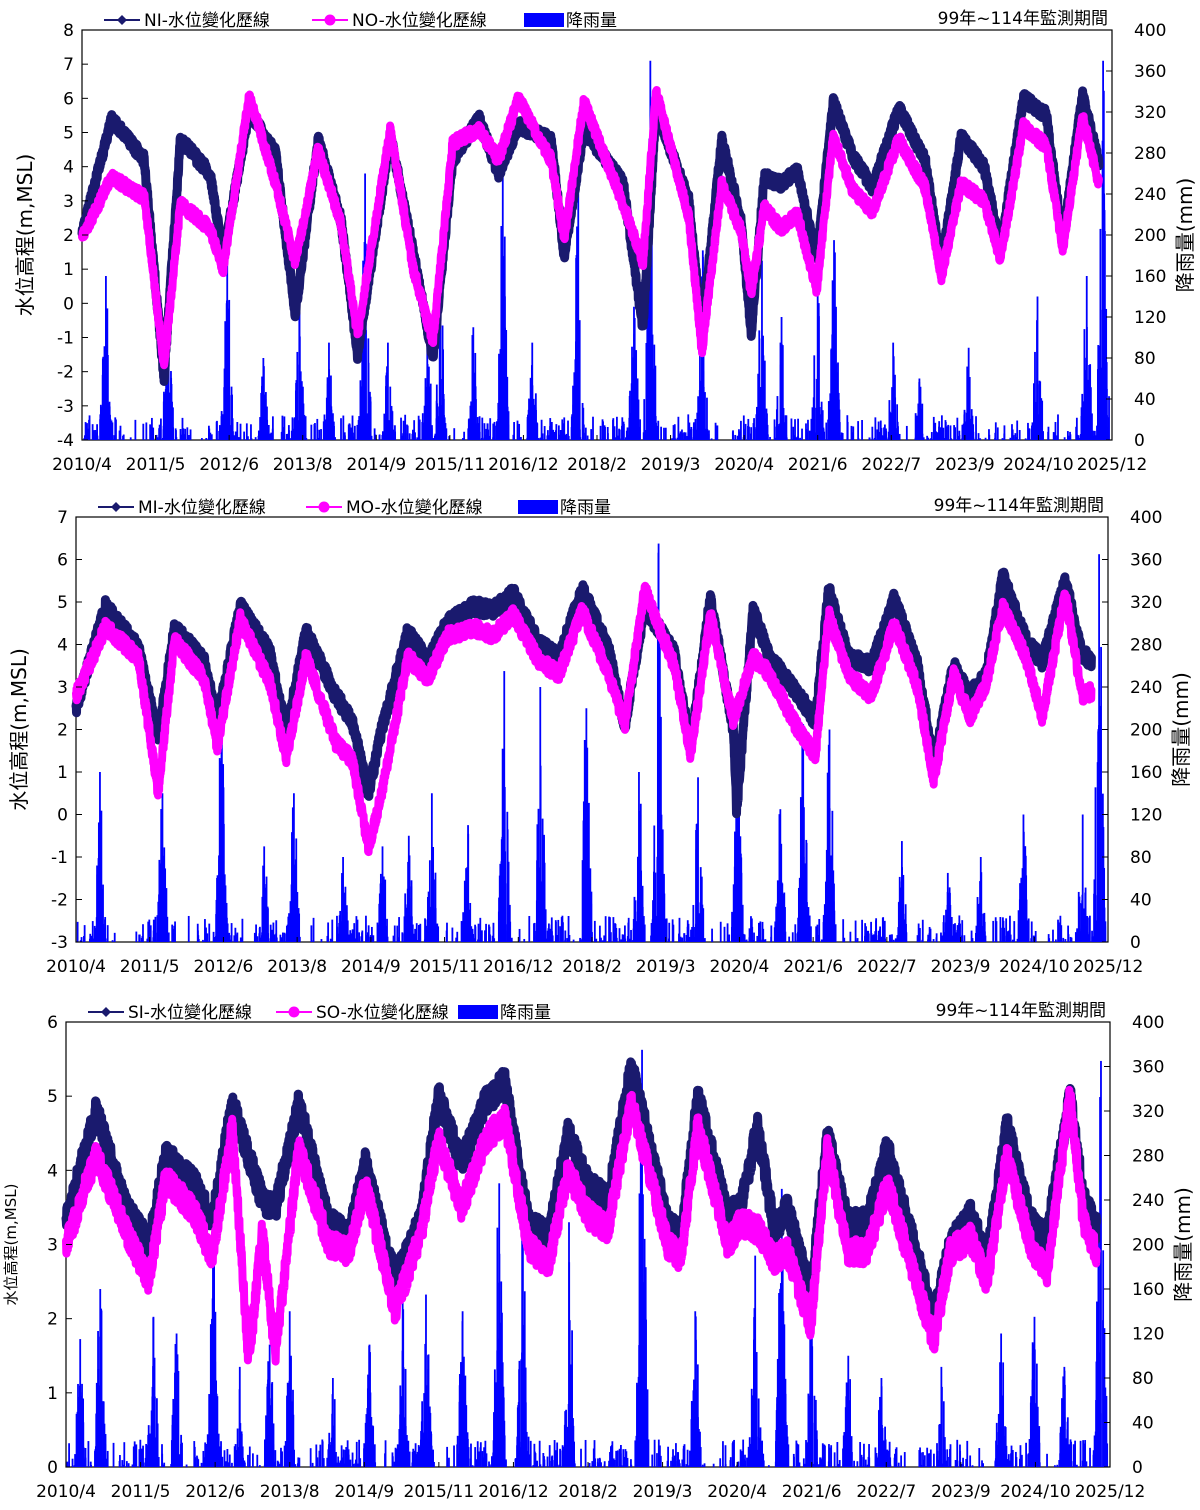 The image size is (1200, 1510). I want to click on x-tick-label: 2013/8, so click(290, 1492).